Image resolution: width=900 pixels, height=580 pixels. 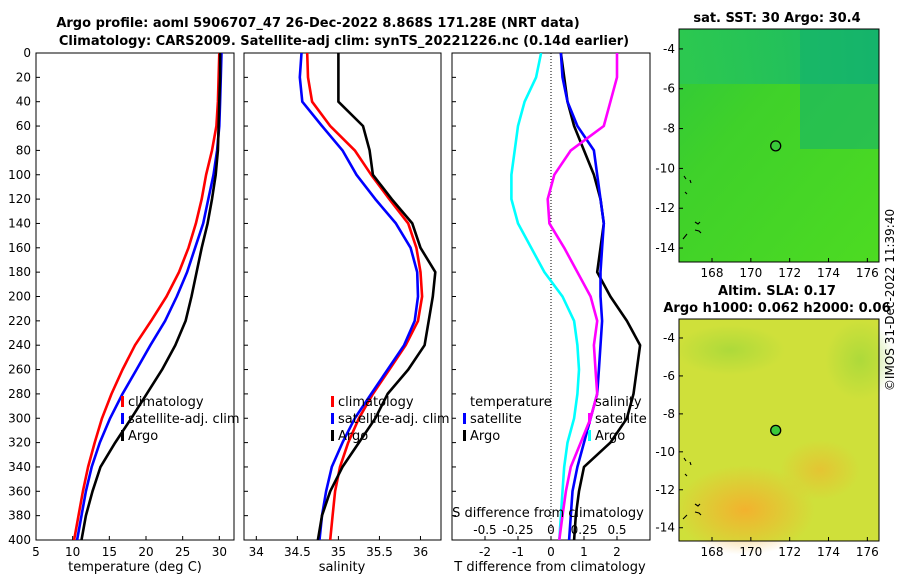 I want to click on sla-map-frame, so click(x=779, y=430).